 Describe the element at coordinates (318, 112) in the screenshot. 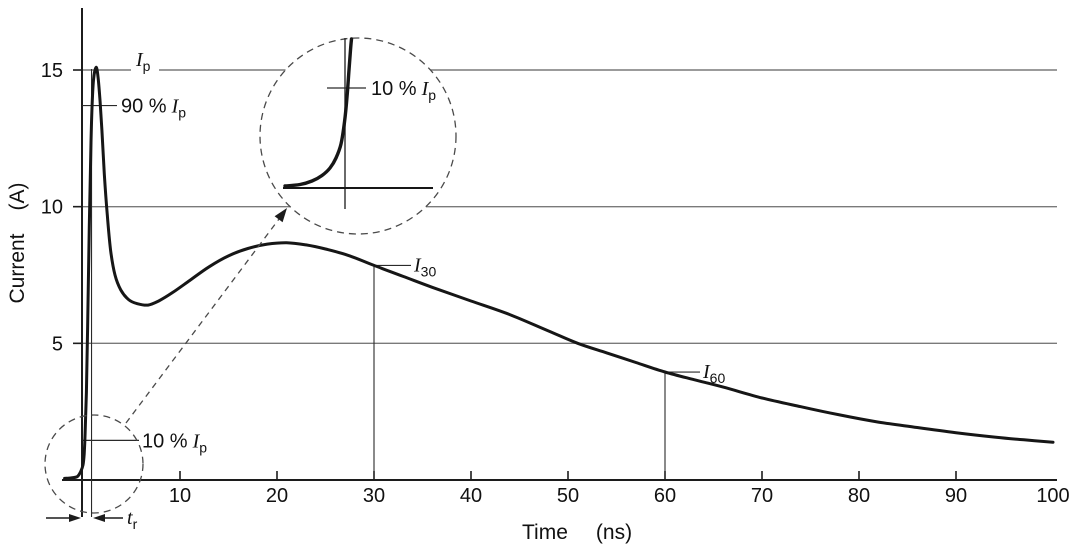

I see `inset-rise-curve` at that location.